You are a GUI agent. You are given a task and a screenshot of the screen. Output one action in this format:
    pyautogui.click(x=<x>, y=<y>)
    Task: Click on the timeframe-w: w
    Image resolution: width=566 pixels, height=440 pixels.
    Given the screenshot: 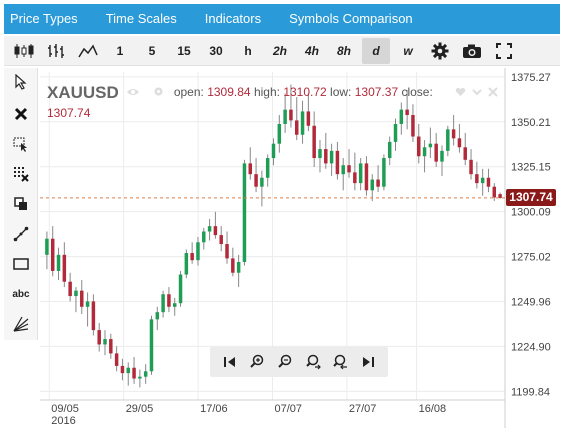 What is the action you would take?
    pyautogui.click(x=408, y=50)
    